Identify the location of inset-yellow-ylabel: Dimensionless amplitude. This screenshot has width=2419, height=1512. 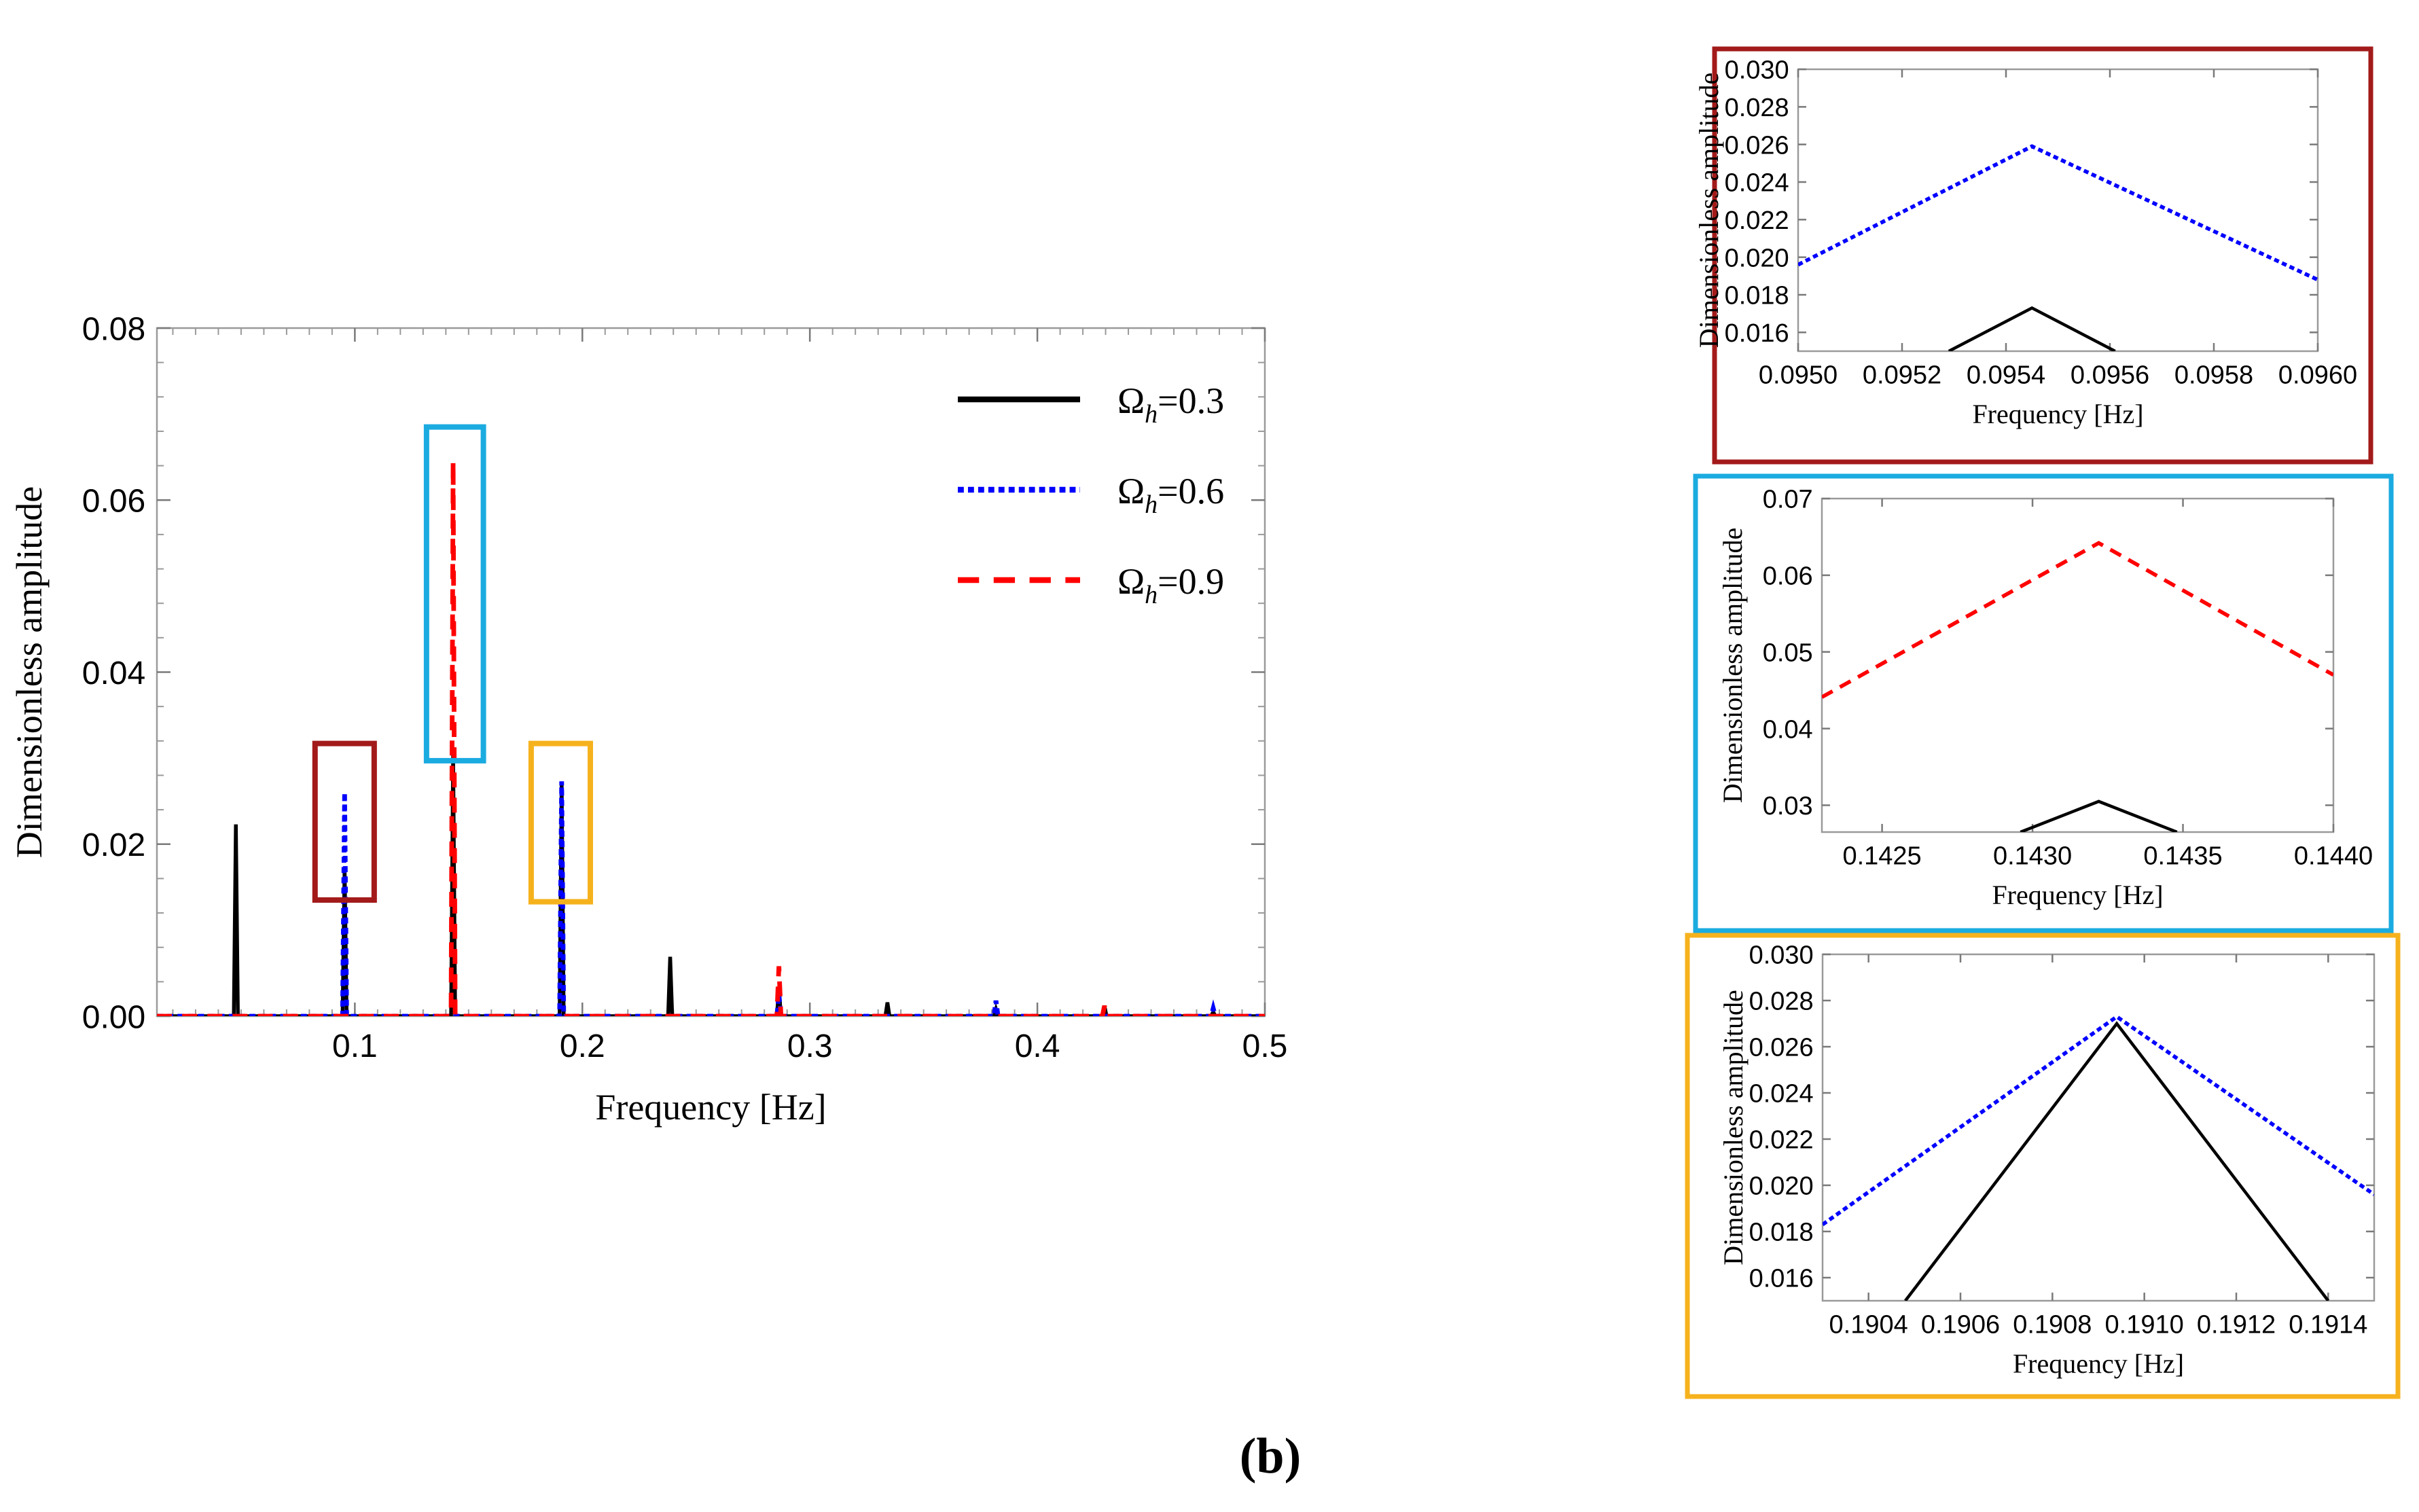
(1733, 1127).